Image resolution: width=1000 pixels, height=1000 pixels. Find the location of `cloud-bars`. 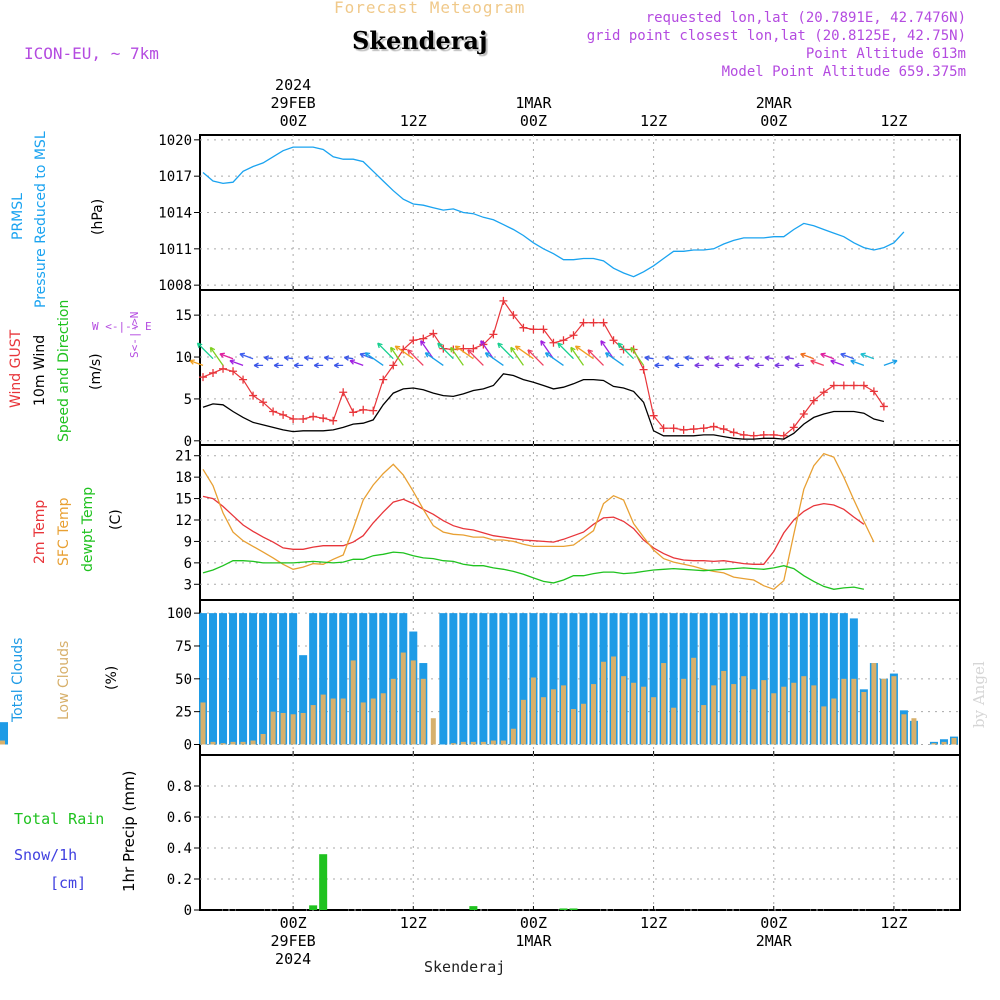

cloud-bars is located at coordinates (479, 679).